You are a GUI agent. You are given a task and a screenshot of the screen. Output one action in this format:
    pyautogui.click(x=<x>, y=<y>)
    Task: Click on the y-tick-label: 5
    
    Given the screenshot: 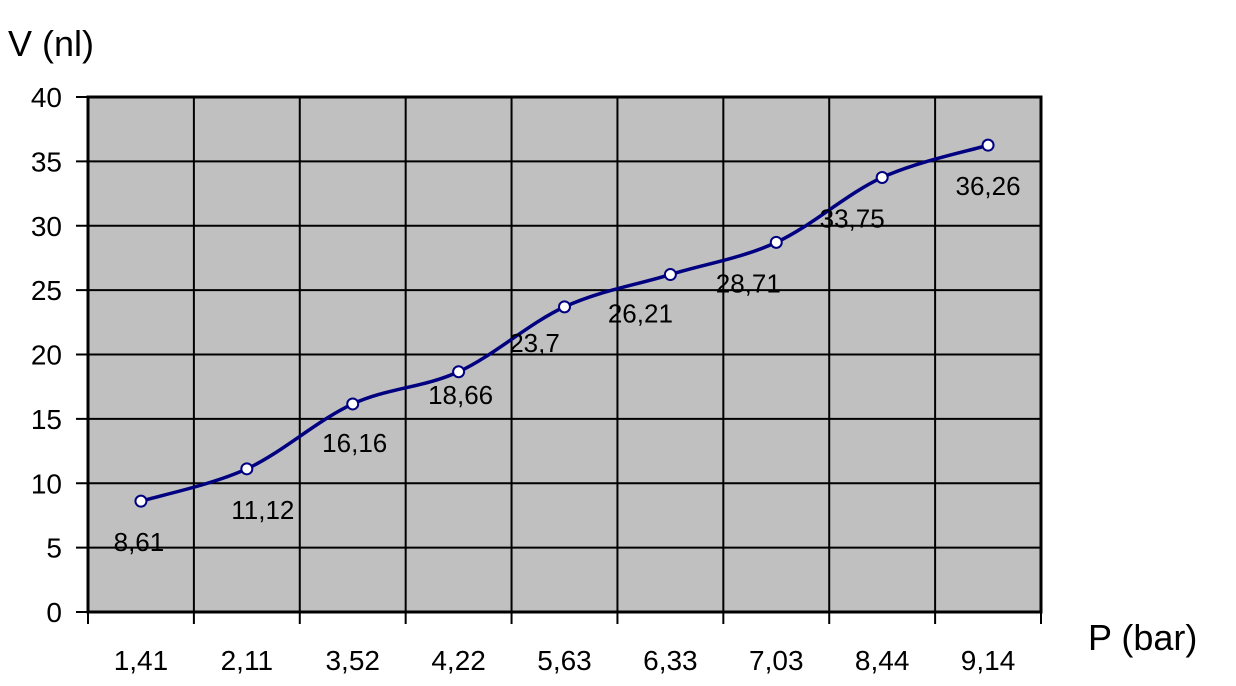 What is the action you would take?
    pyautogui.click(x=54, y=548)
    